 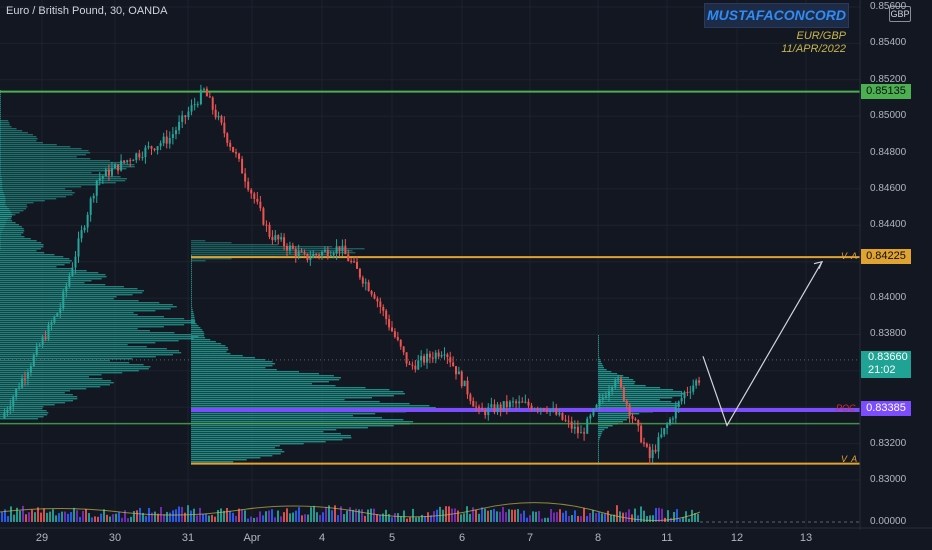 What do you see at coordinates (737, 538) in the screenshot?
I see `date-tick-label: 12` at bounding box center [737, 538].